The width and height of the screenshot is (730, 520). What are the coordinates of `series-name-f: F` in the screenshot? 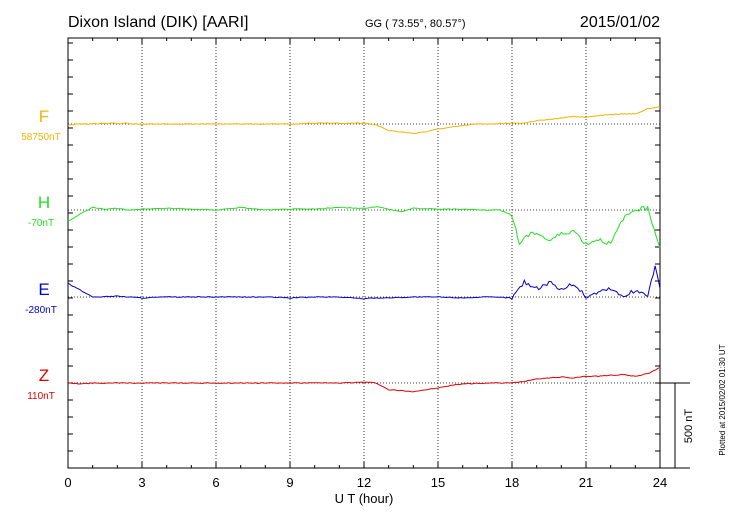 It's located at (44, 116).